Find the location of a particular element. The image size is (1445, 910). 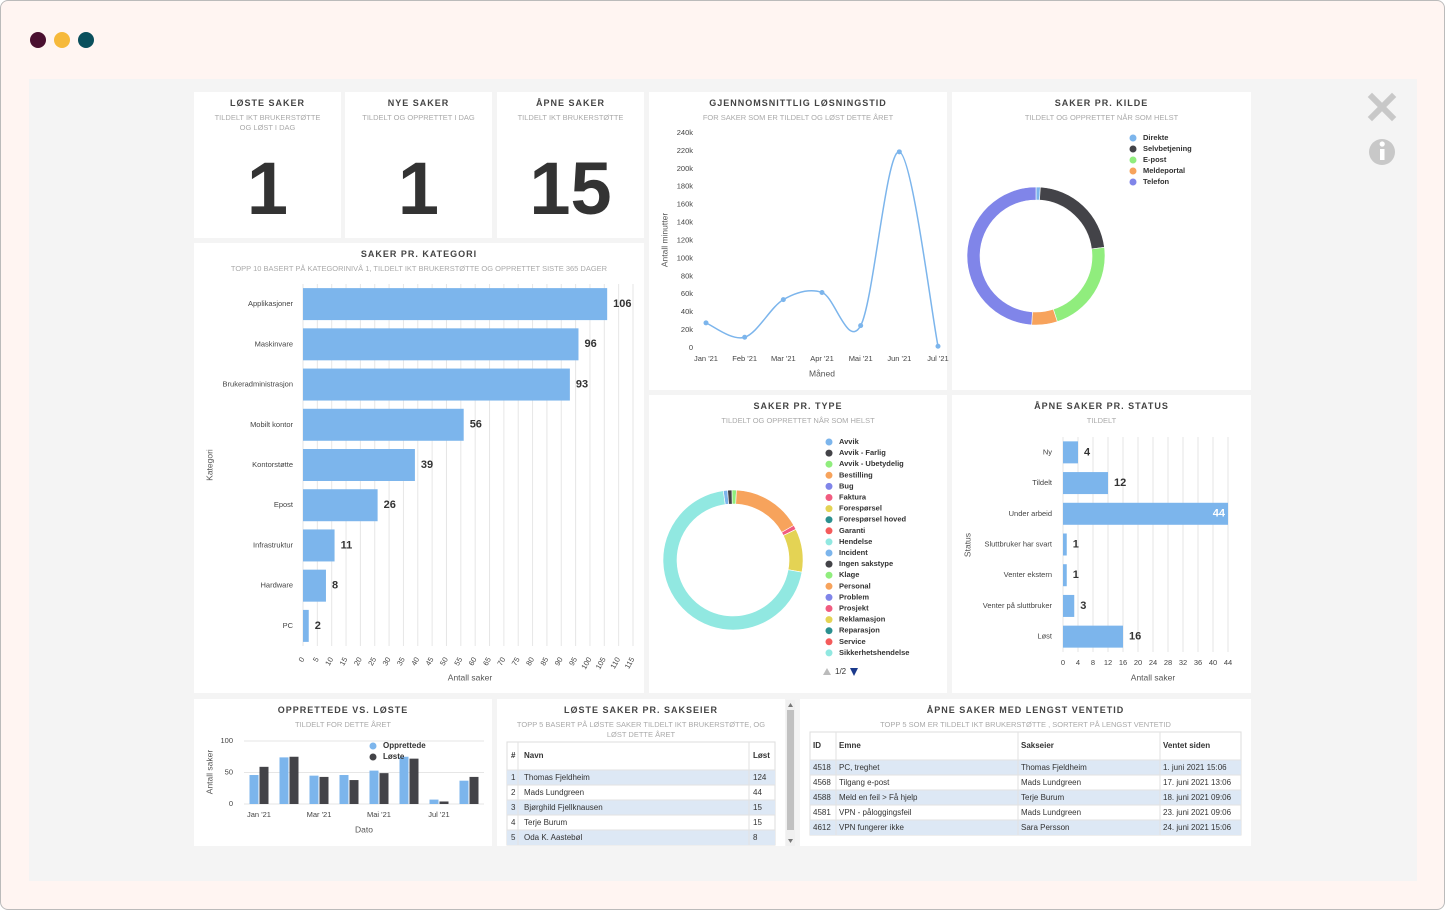

panel-title: SAKER PR. KATEGORI is located at coordinates (419, 254).